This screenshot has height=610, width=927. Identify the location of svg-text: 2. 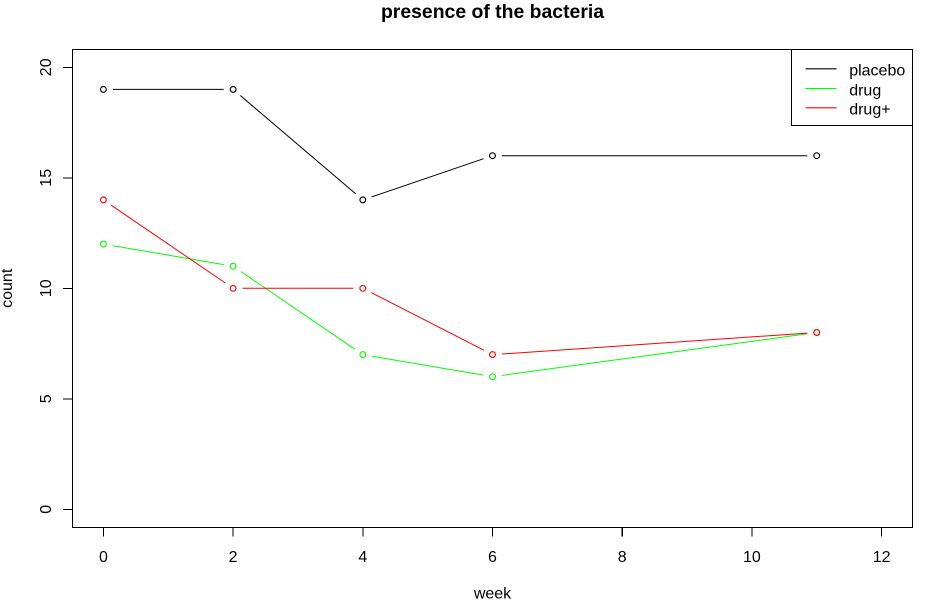
(233, 557).